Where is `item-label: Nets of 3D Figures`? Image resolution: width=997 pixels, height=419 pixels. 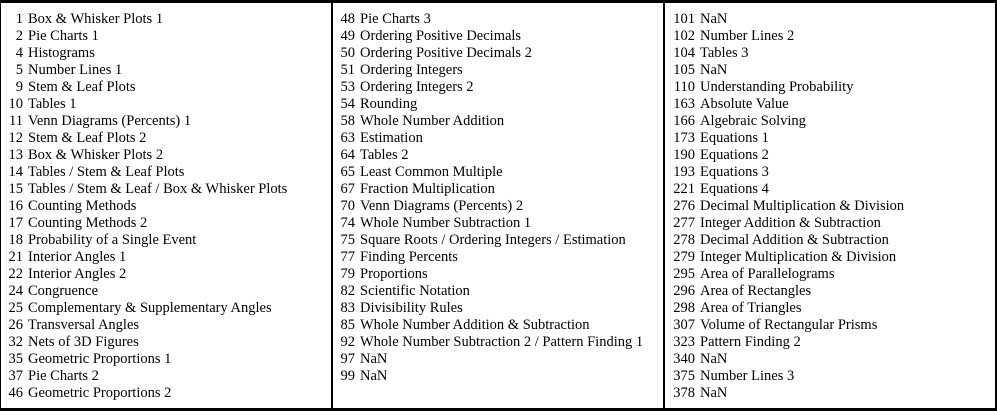
item-label: Nets of 3D Figures is located at coordinates (83, 342).